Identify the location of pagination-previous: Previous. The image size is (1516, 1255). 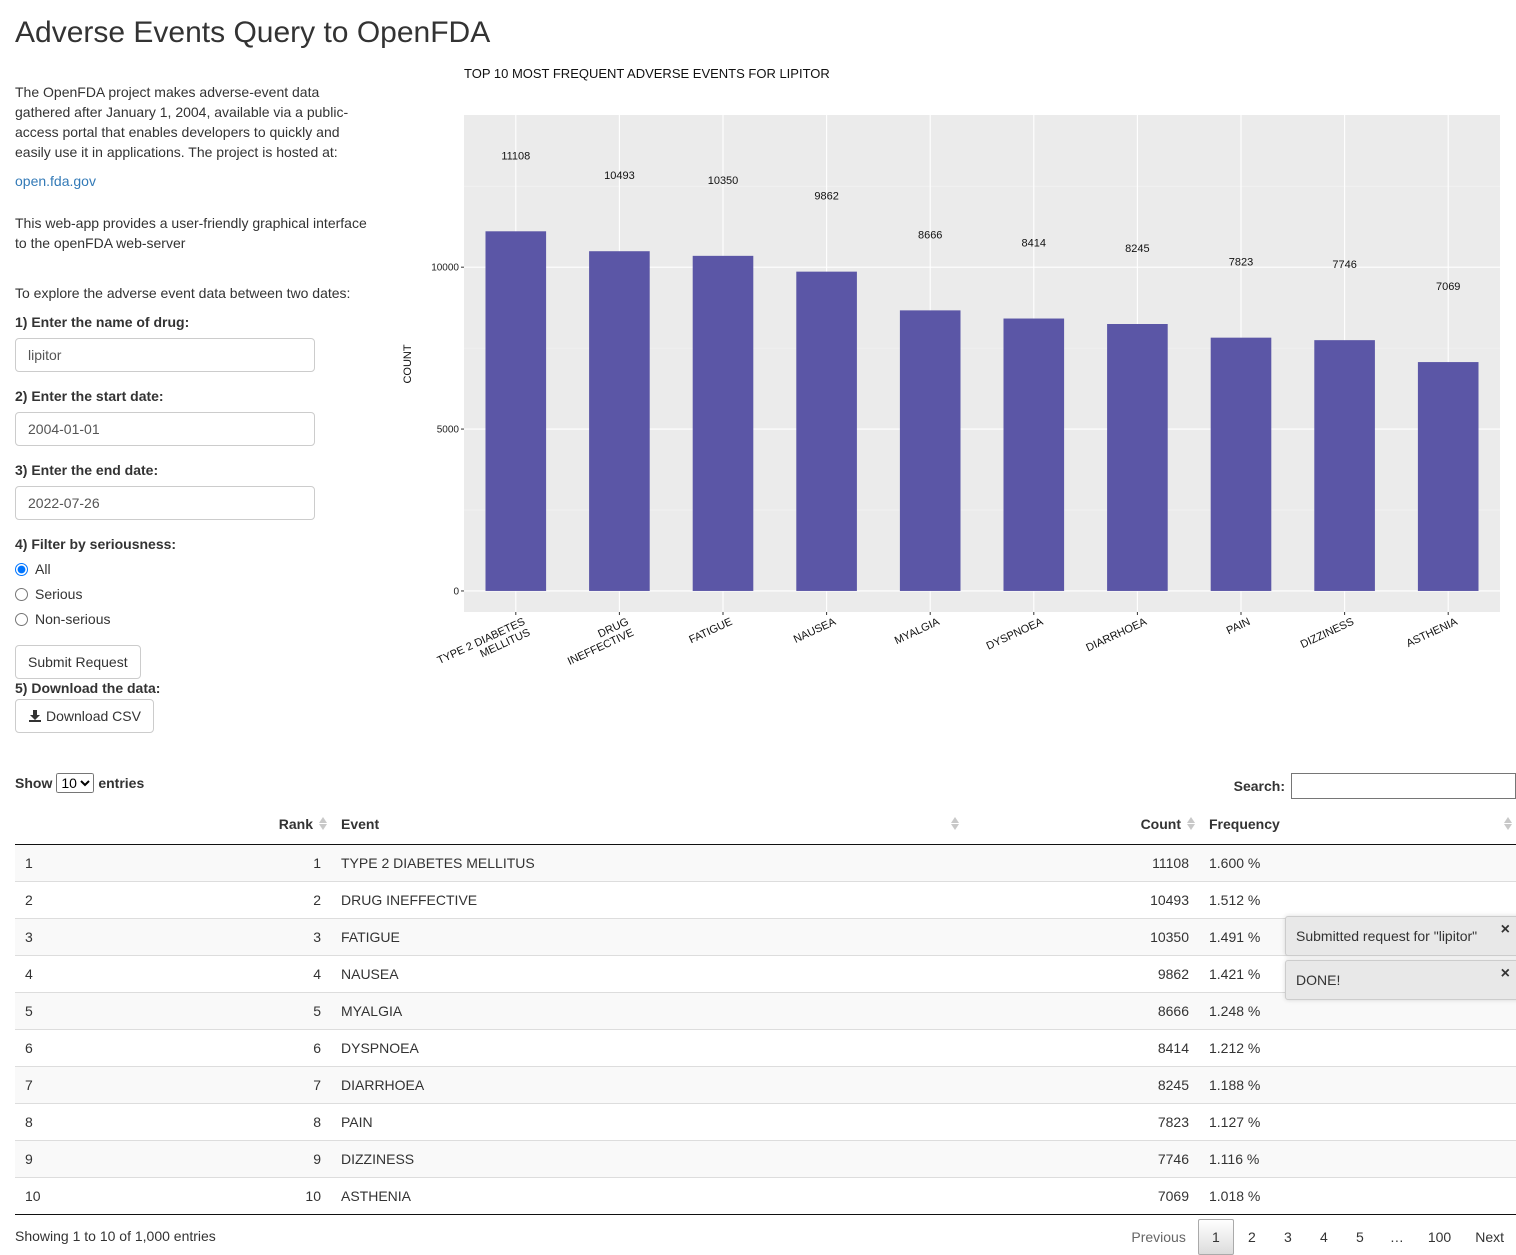
(1158, 1237).